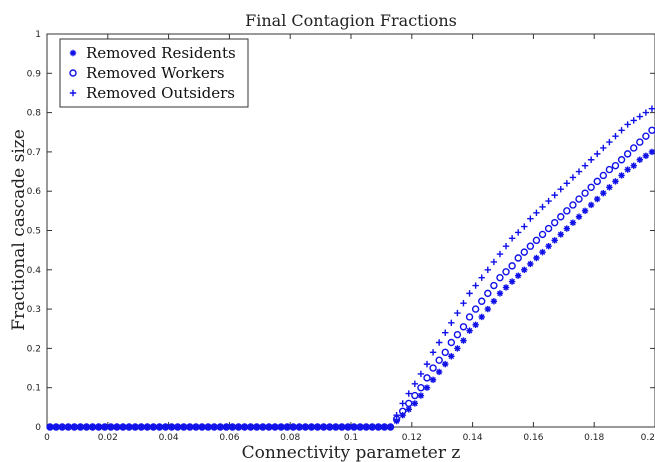  I want to click on legend-box, so click(154, 73).